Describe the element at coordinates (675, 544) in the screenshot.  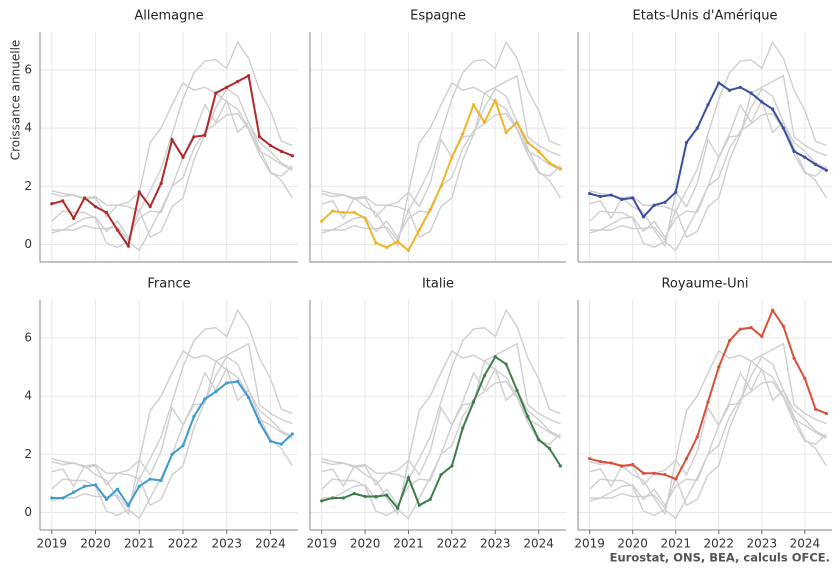
I see `x-tick-label: 2021` at that location.